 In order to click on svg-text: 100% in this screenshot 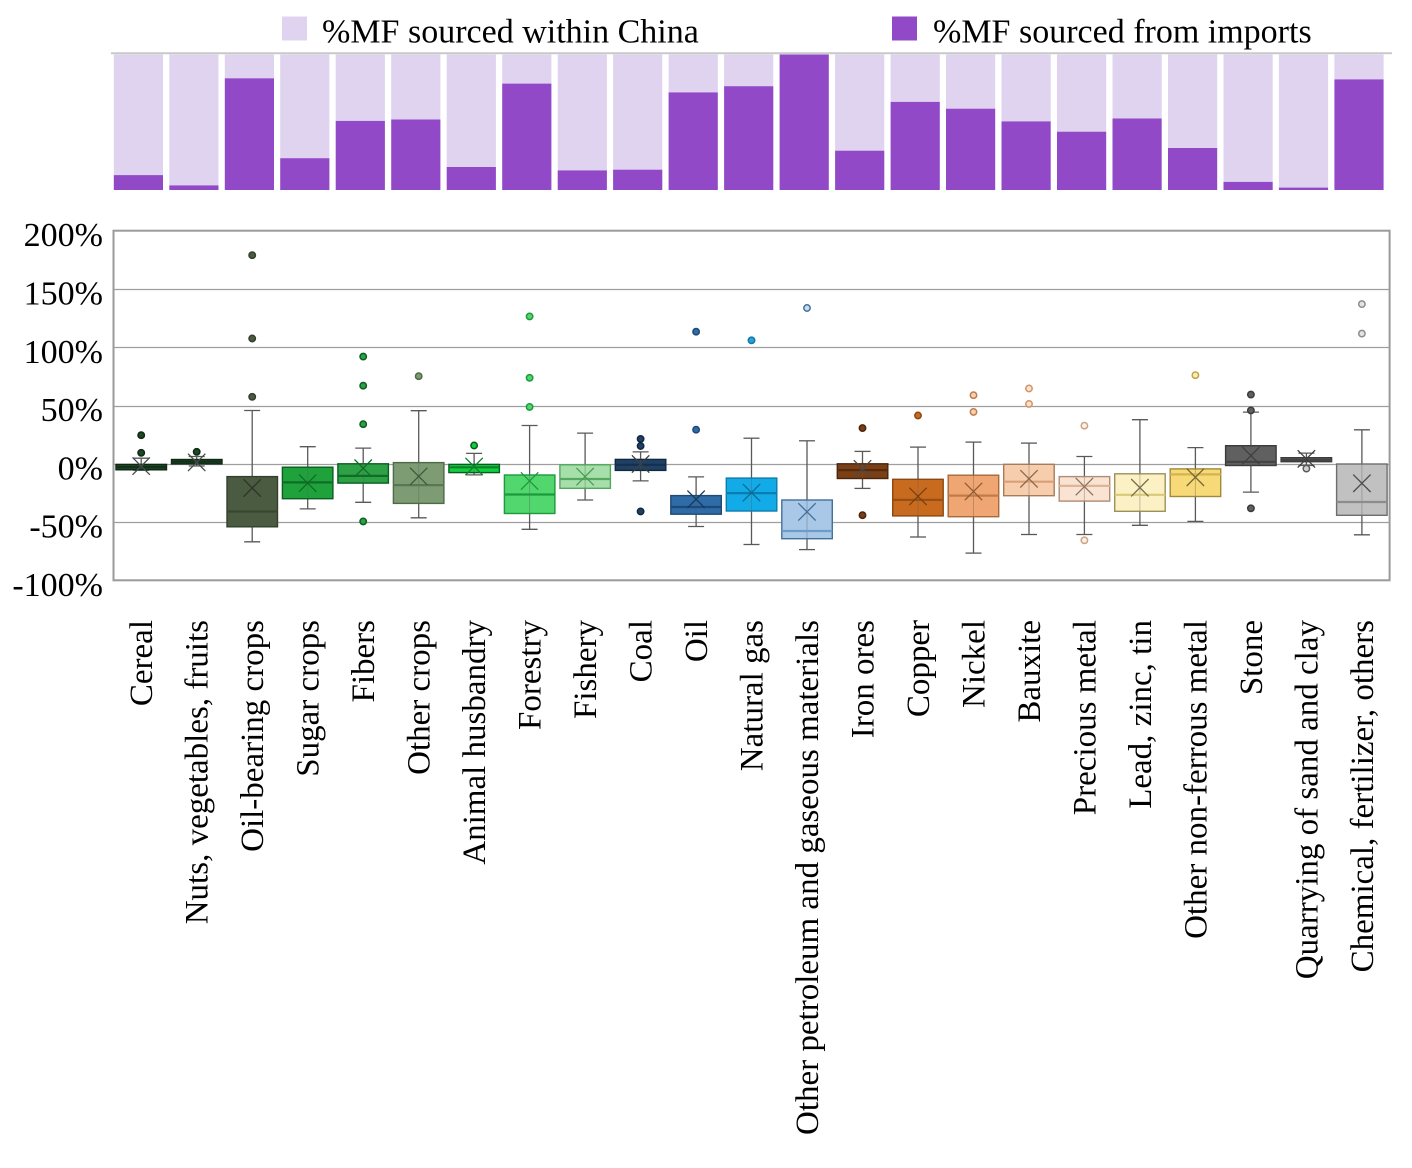, I will do `click(63, 352)`.